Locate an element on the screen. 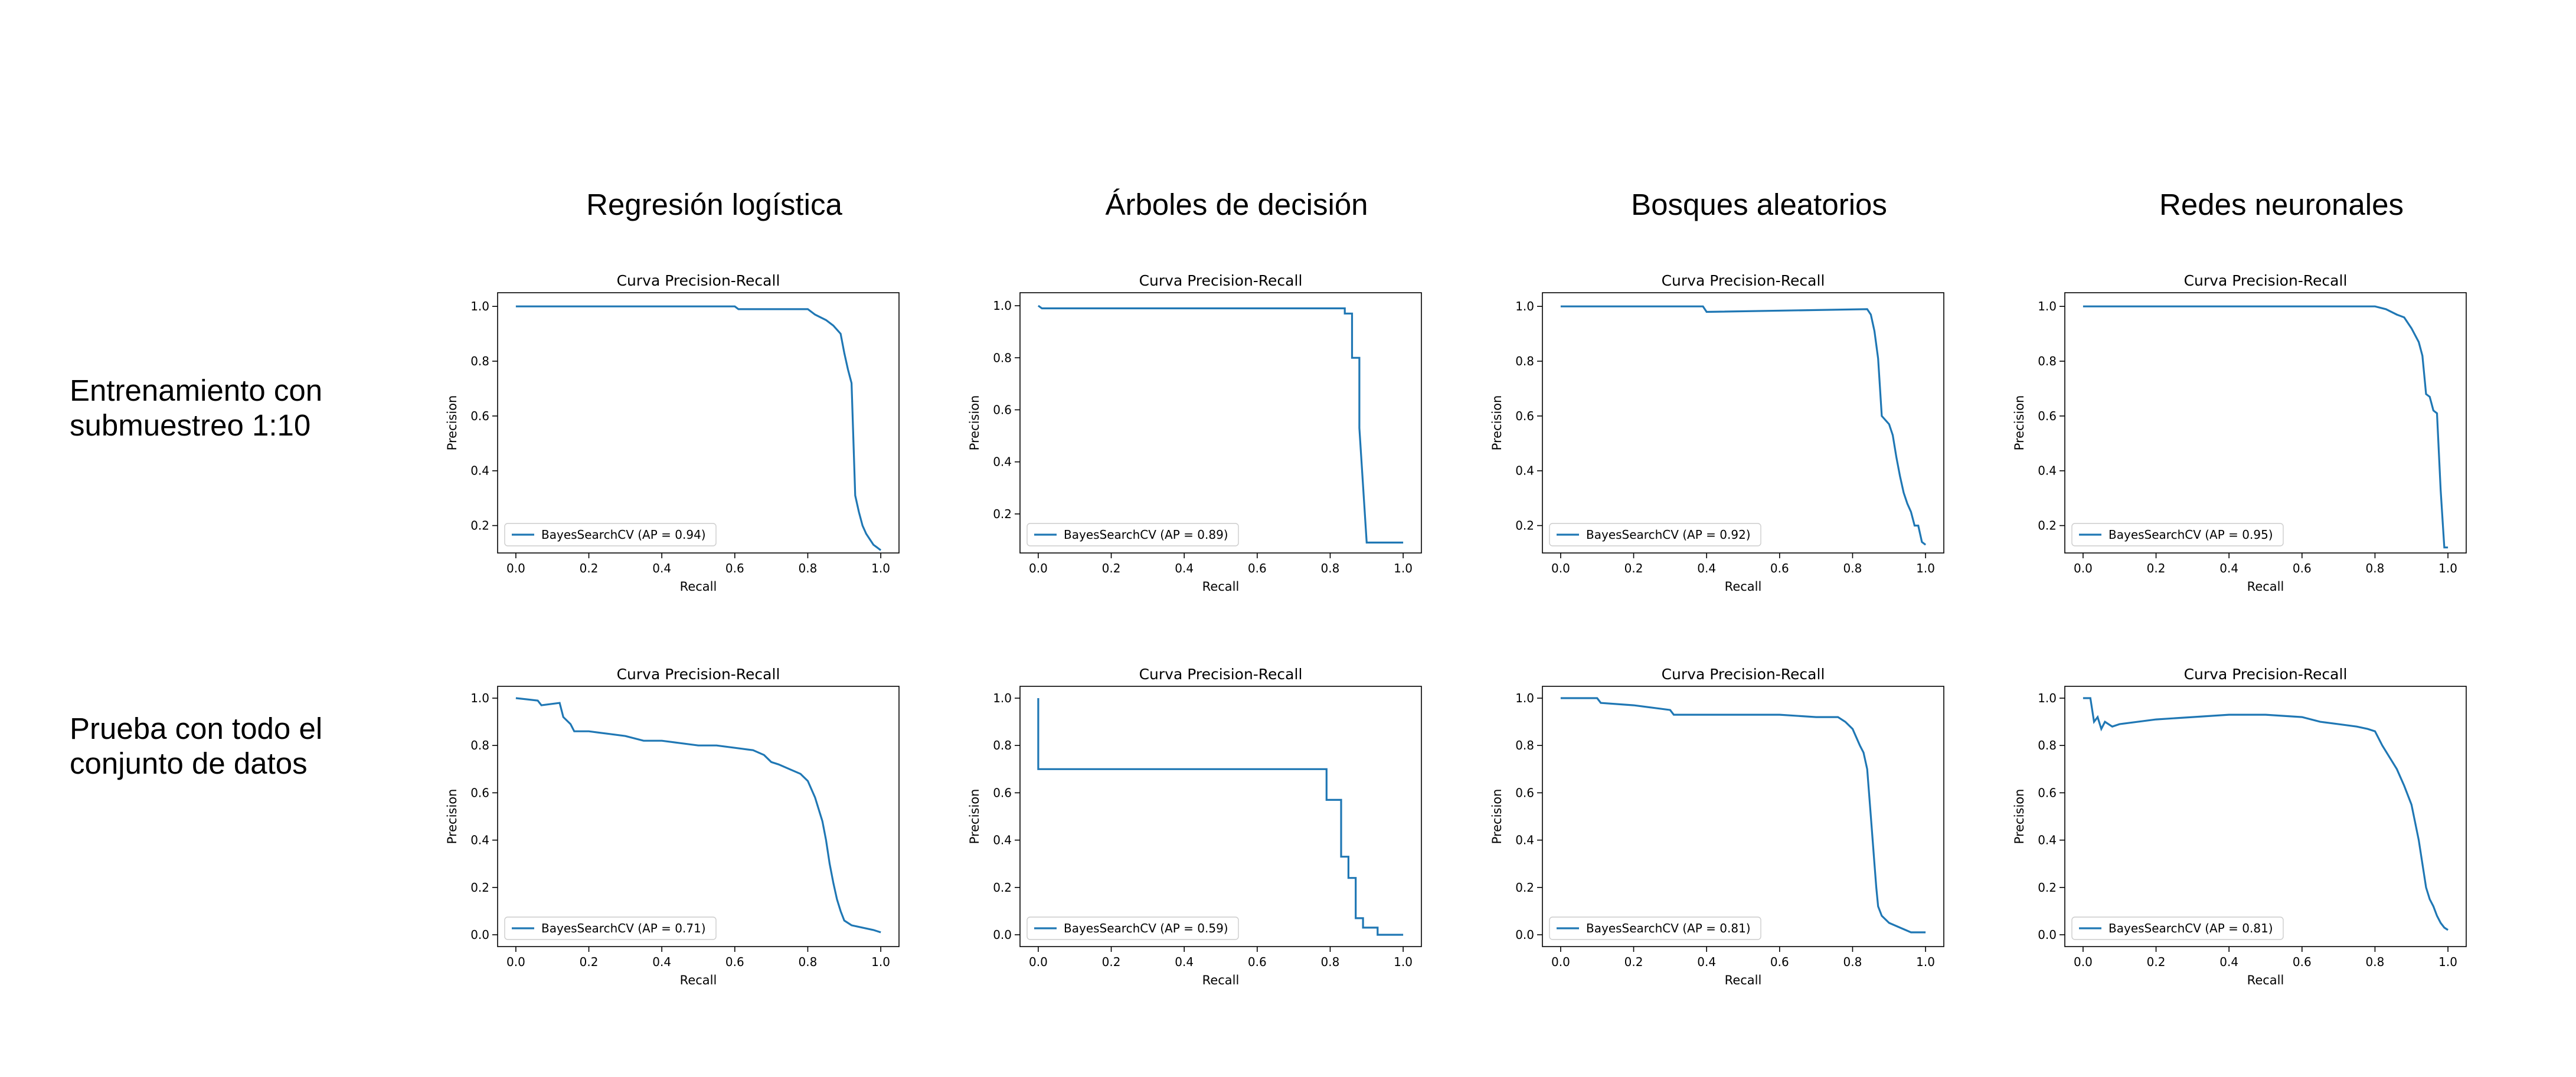 The width and height of the screenshot is (2576, 1077). legend-label: BayesSearchCV (AP = 0.59) is located at coordinates (1146, 928).